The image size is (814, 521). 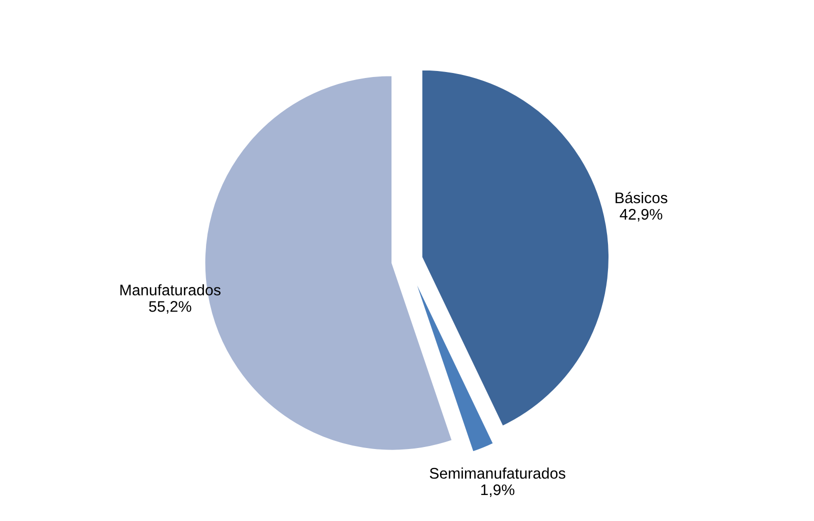 What do you see at coordinates (170, 290) in the screenshot?
I see `slice-label: Manufaturados` at bounding box center [170, 290].